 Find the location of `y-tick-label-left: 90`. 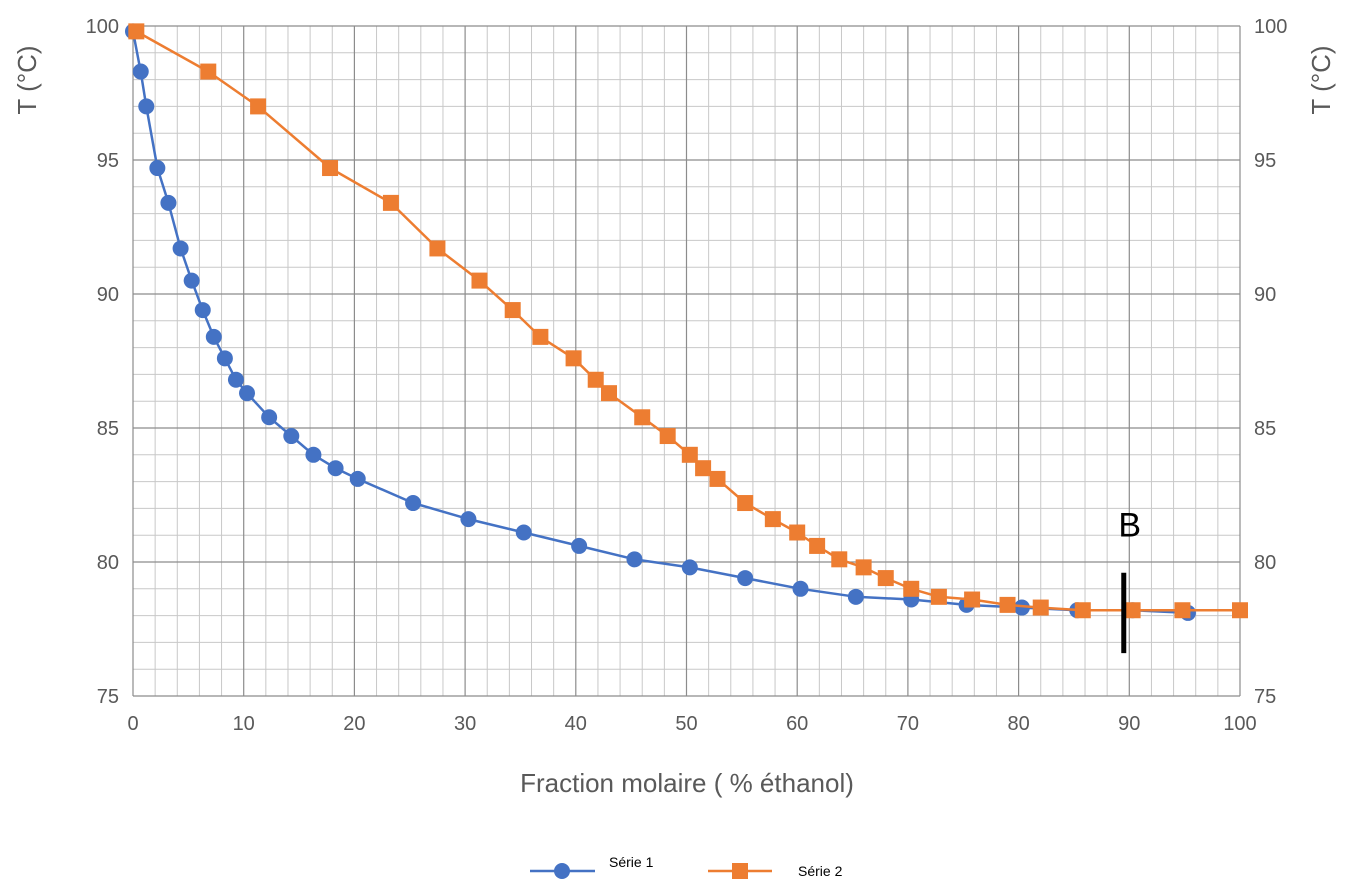

y-tick-label-left: 90 is located at coordinates (108, 295).